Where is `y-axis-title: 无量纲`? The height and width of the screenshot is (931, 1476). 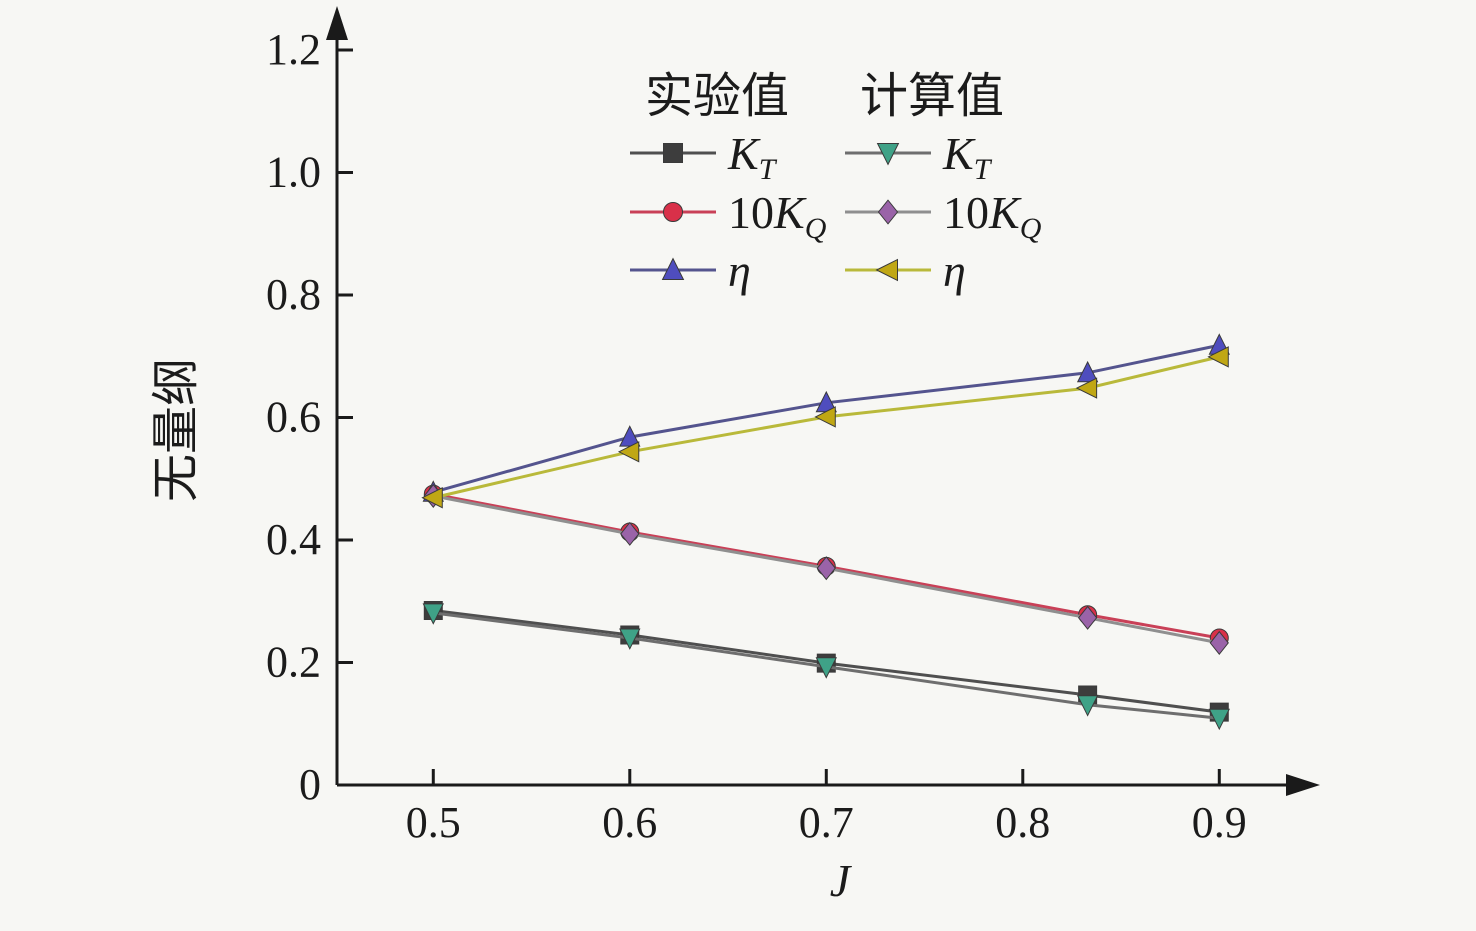 y-axis-title: 无量纲 is located at coordinates (176, 430).